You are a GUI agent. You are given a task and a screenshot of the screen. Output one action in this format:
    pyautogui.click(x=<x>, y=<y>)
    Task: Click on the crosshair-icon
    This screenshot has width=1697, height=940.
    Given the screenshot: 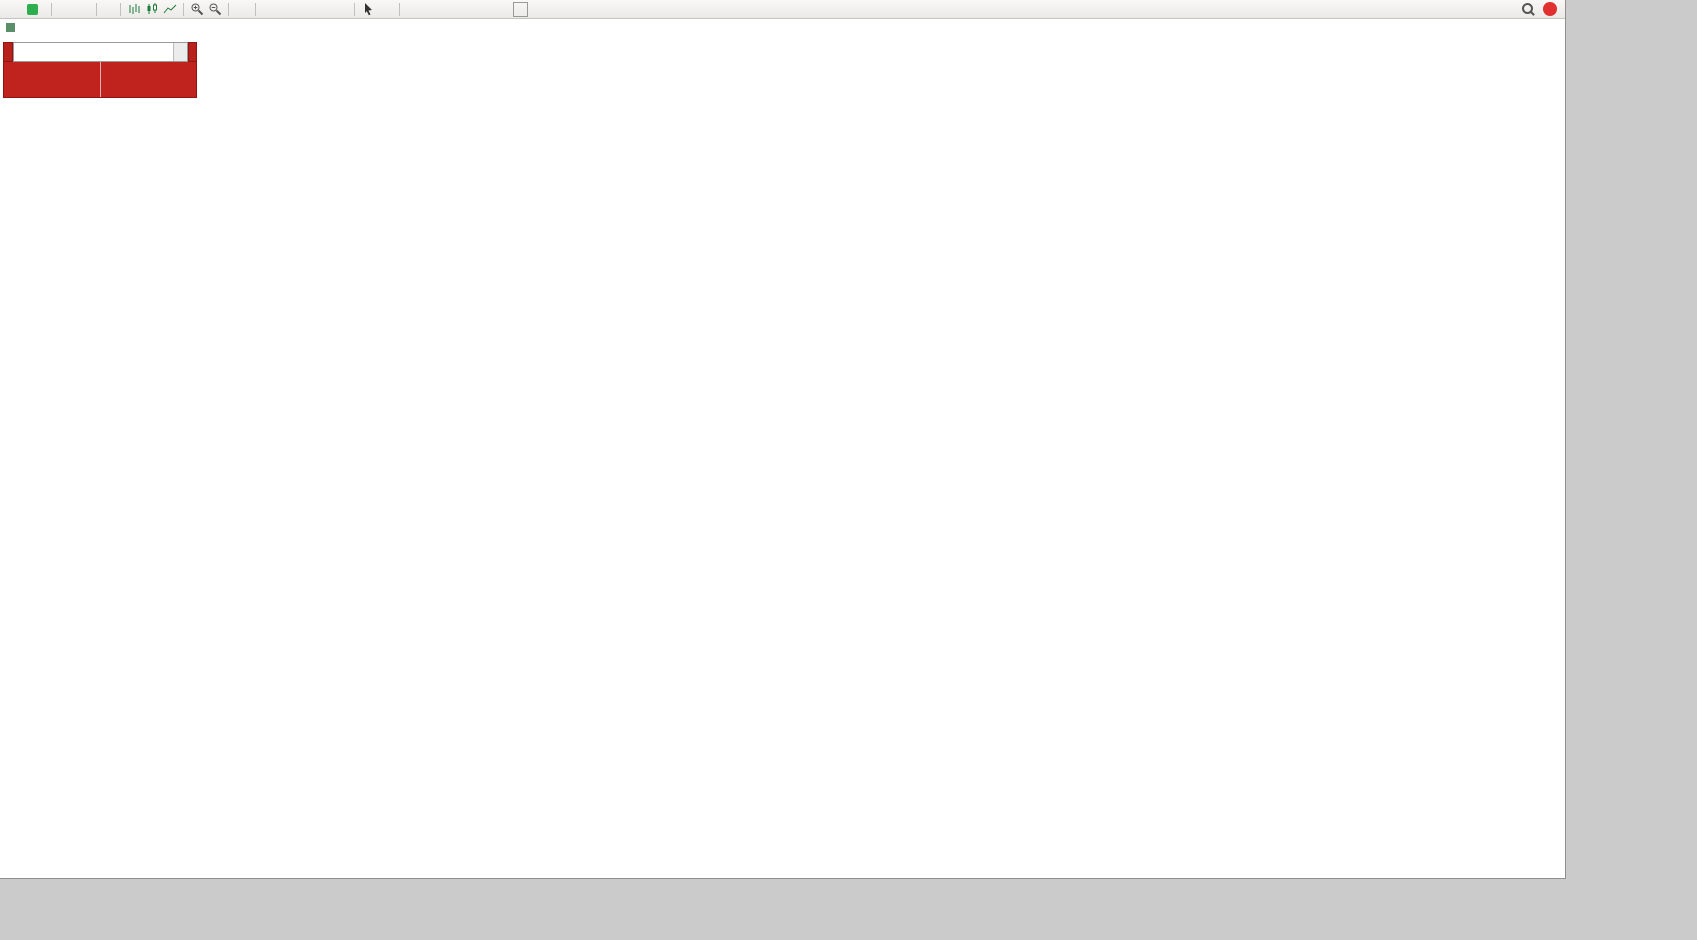 What is the action you would take?
    pyautogui.click(x=386, y=9)
    